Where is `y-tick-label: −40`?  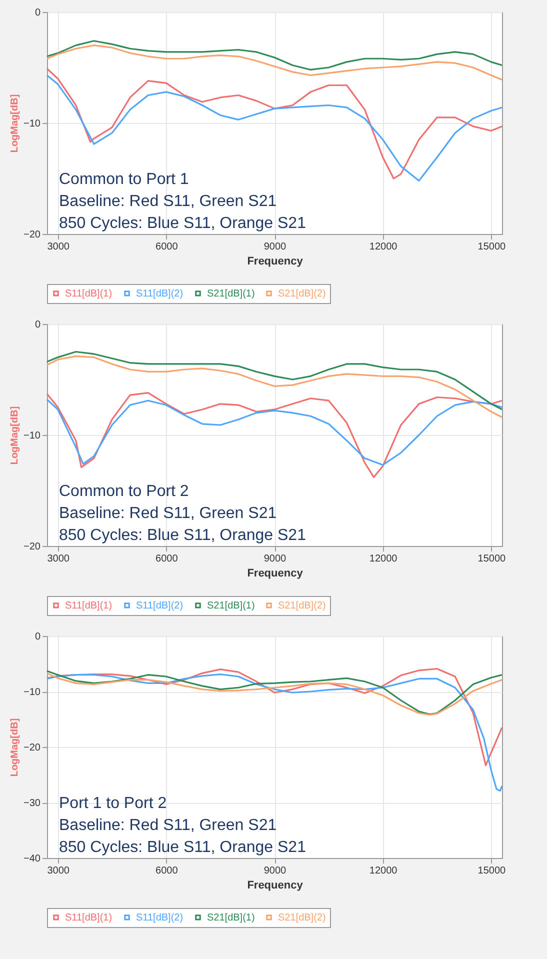
y-tick-label: −40 is located at coordinates (32, 859).